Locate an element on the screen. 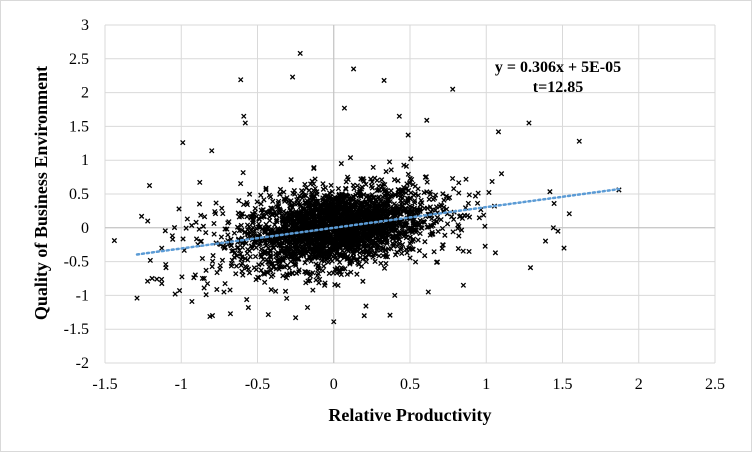 The height and width of the screenshot is (453, 752). y-tick-label: -1 is located at coordinates (82, 295).